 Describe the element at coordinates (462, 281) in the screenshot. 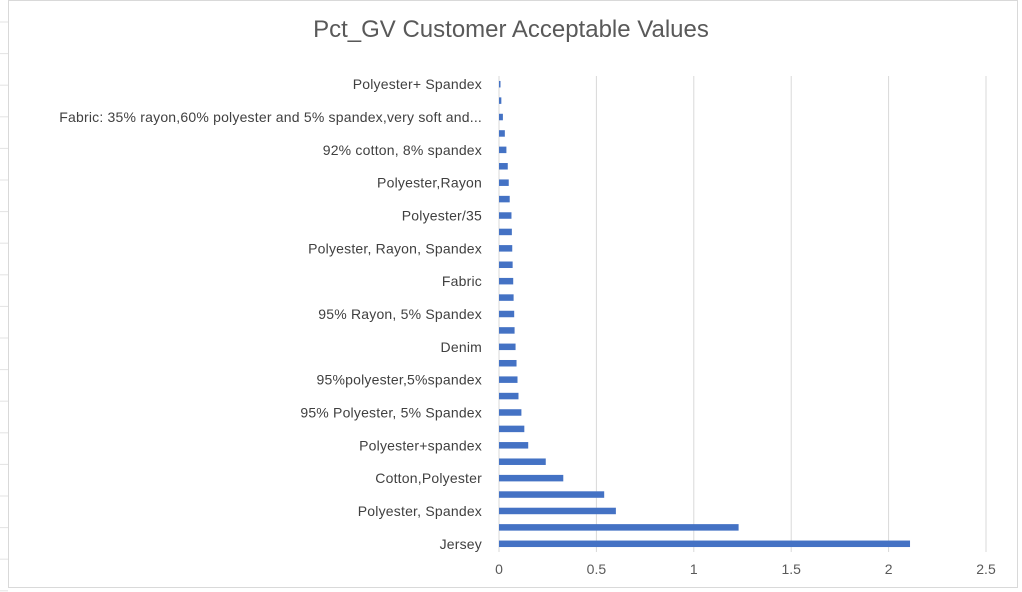

I see `category-label: Fabric` at that location.